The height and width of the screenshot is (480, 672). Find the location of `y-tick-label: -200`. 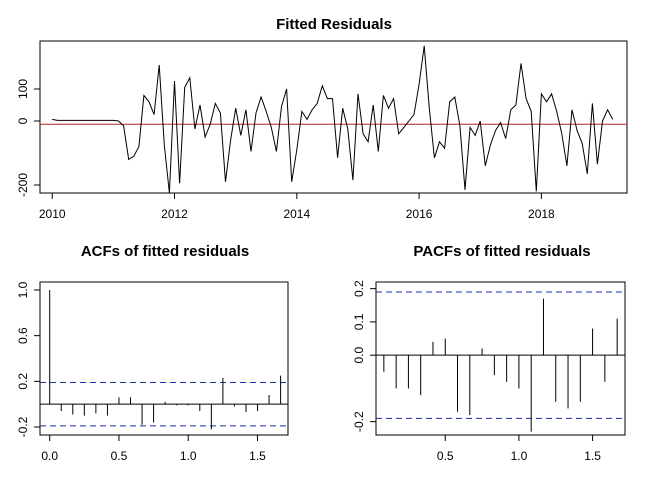

y-tick-label: -200 is located at coordinates (23, 185).